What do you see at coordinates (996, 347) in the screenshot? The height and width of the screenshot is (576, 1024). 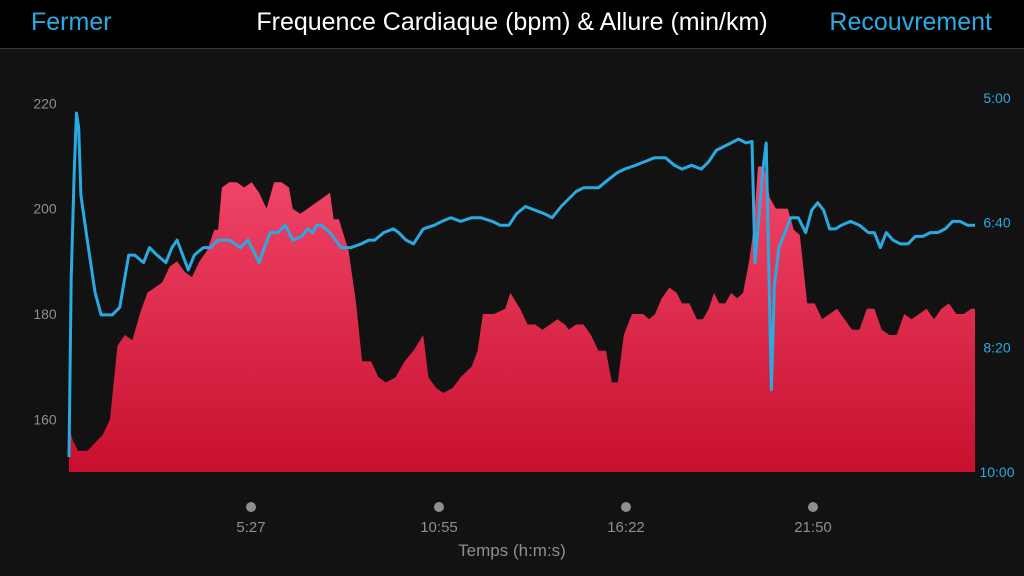 I see `y-right-tick-label: 8:20` at bounding box center [996, 347].